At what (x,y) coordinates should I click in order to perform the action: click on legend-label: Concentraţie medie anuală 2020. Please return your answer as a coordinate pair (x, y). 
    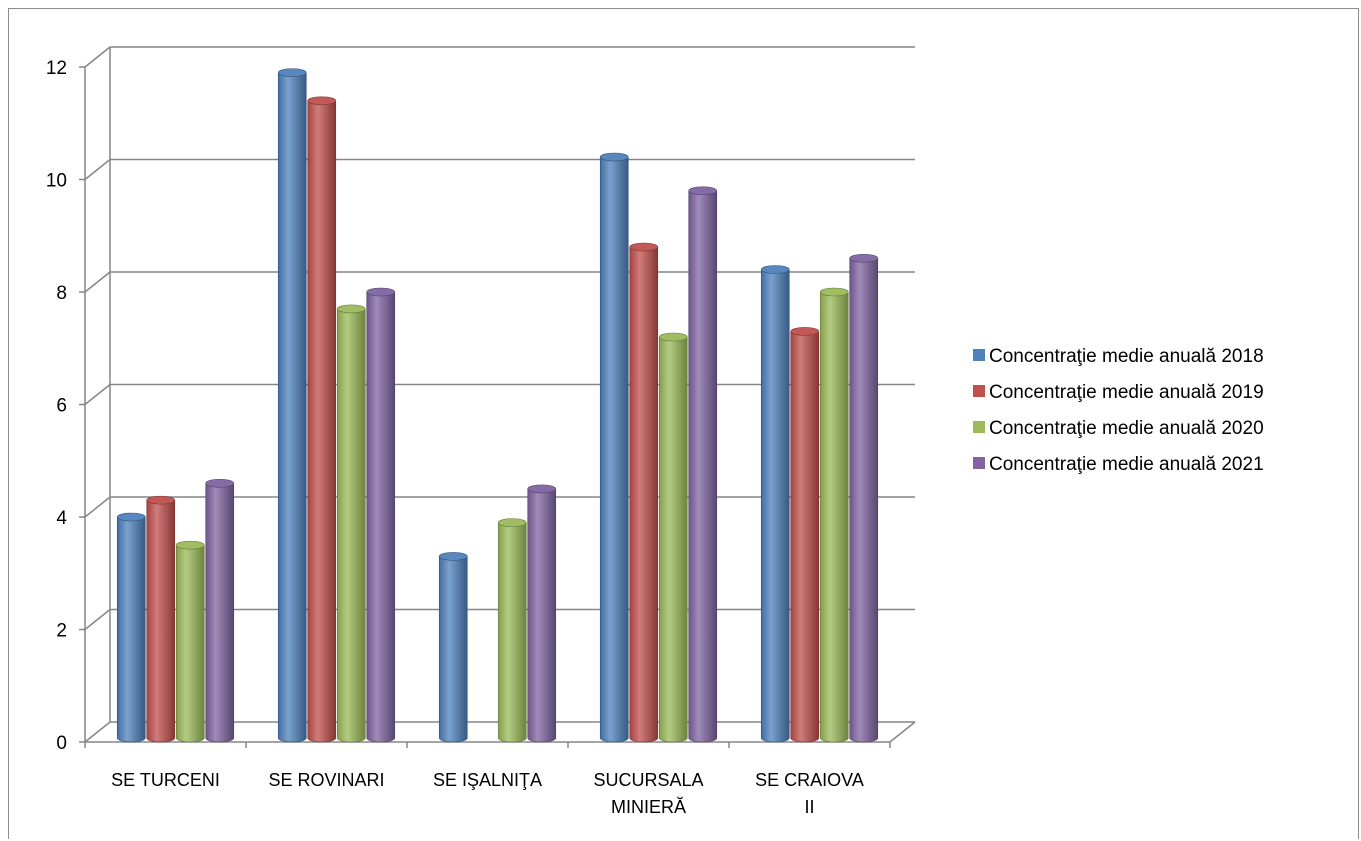
    Looking at the image, I should click on (1126, 428).